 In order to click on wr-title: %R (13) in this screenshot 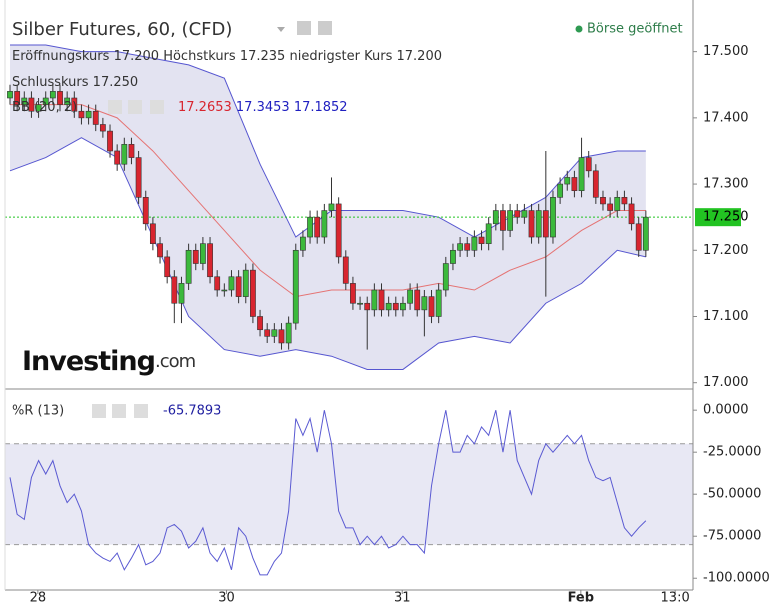, I will do `click(38, 411)`.